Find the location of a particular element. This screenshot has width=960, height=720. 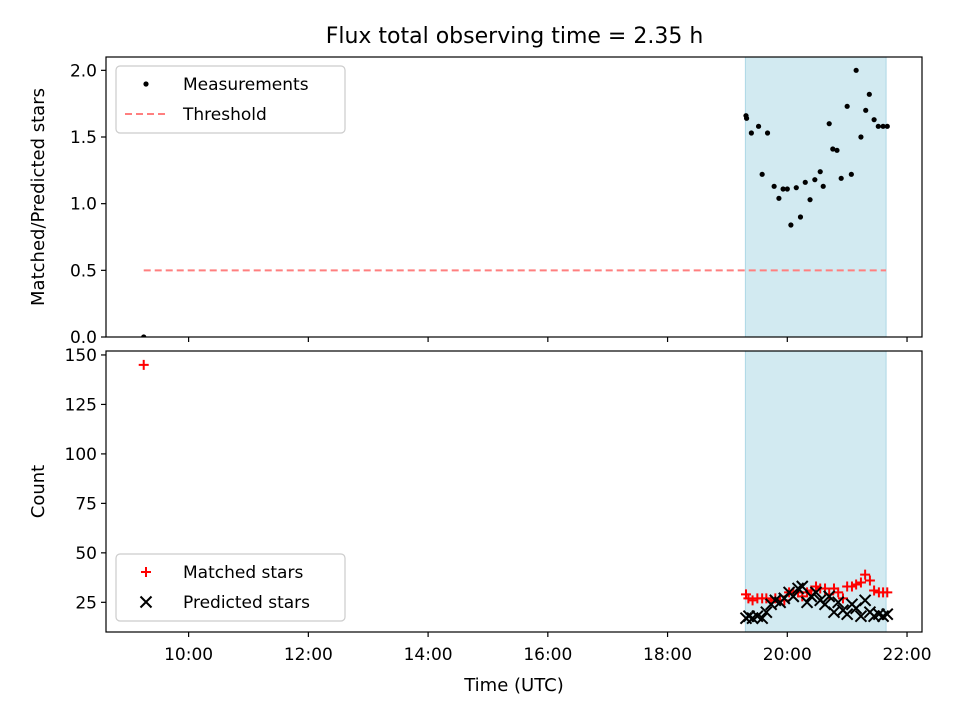

y-tick-label: 1.0 is located at coordinates (83, 205).